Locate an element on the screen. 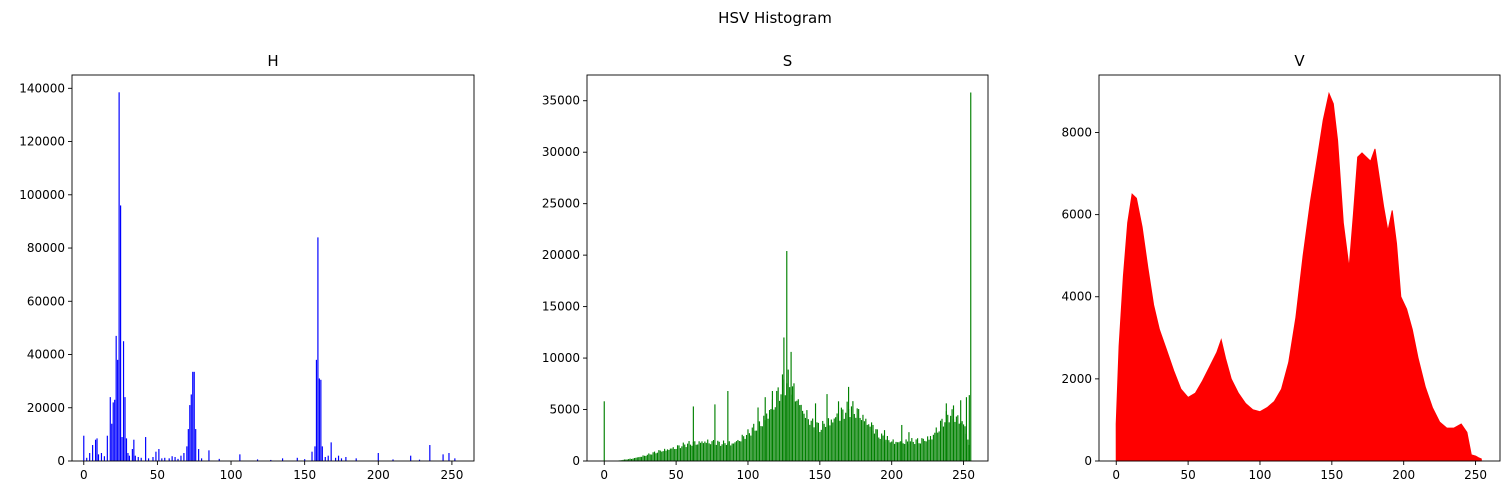  y-tick-label: 30000 is located at coordinates (561, 152).